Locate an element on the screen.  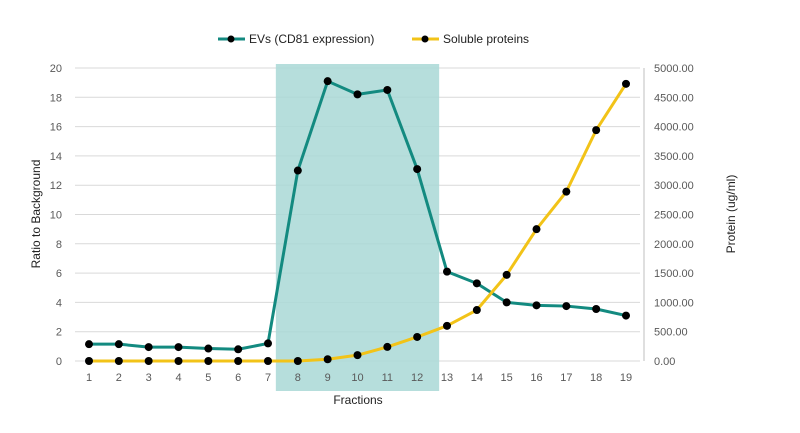
y2-tick-label: 2000.00 is located at coordinates (674, 245).